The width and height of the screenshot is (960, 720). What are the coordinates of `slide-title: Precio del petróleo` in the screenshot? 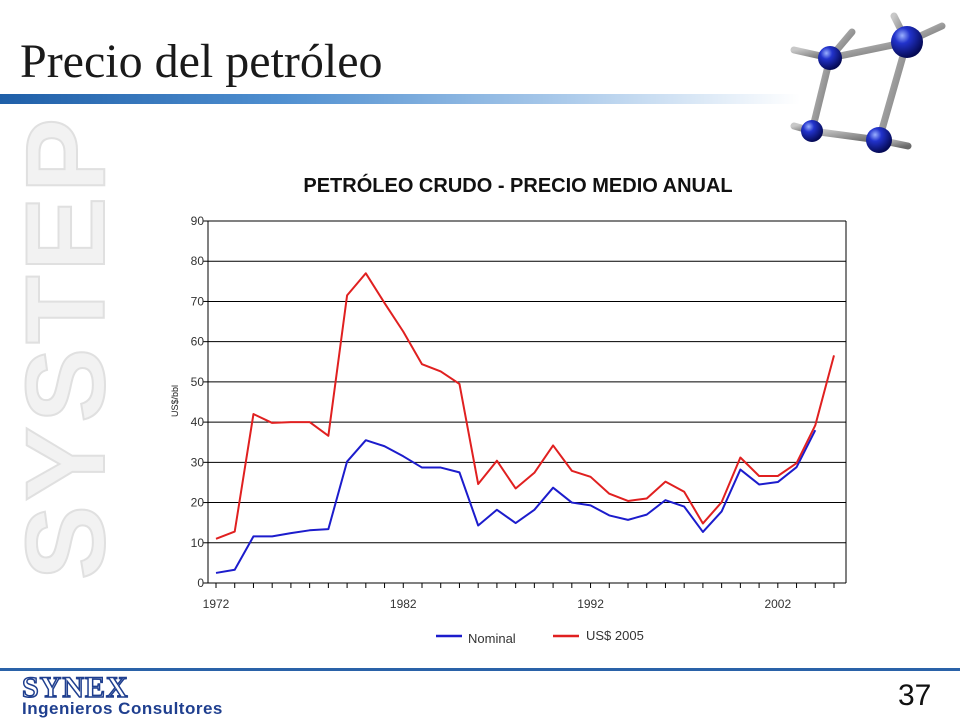 It's located at (201, 61).